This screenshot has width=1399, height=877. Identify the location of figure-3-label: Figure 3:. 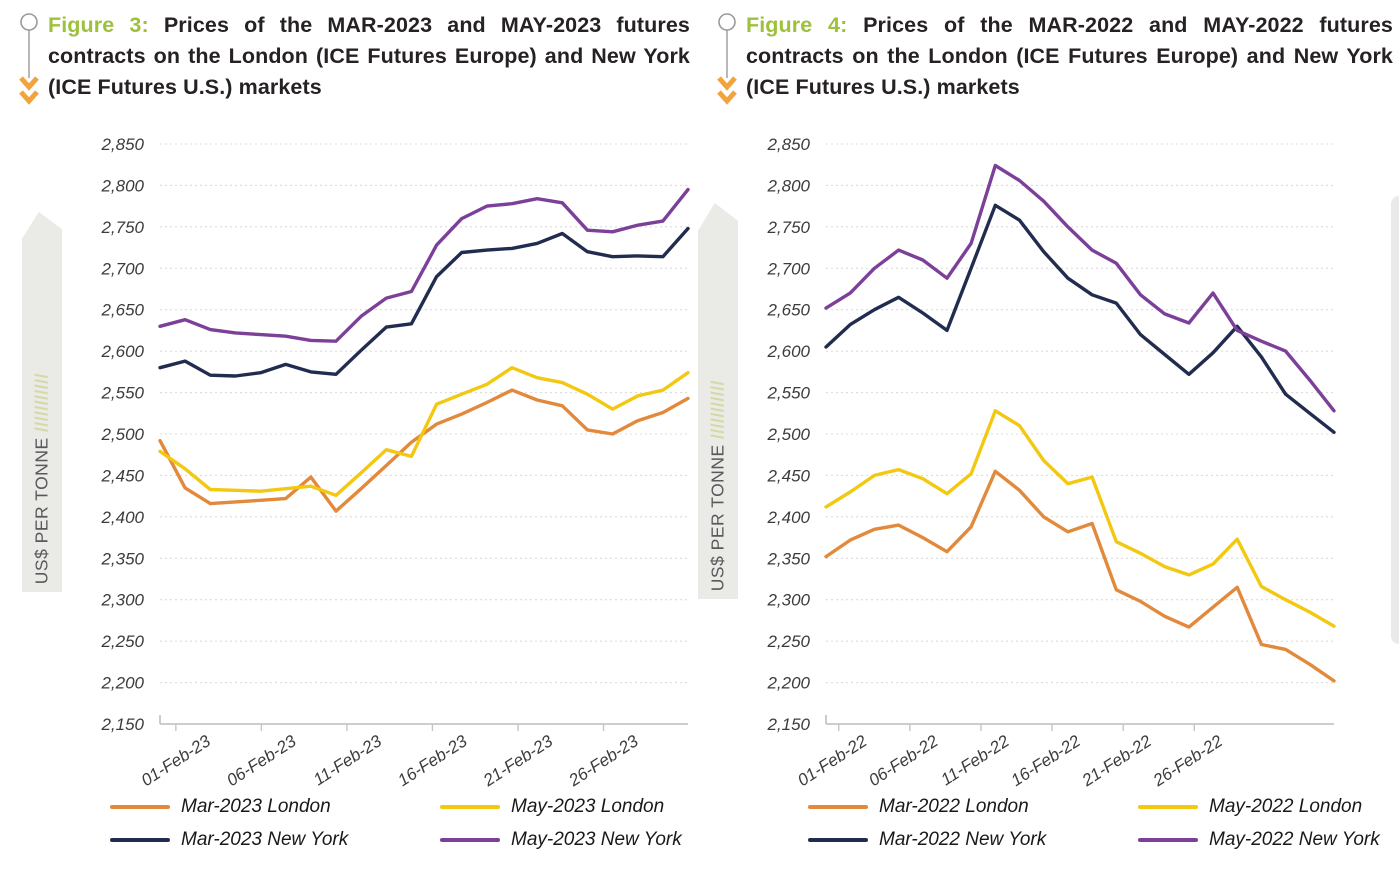
(98, 25).